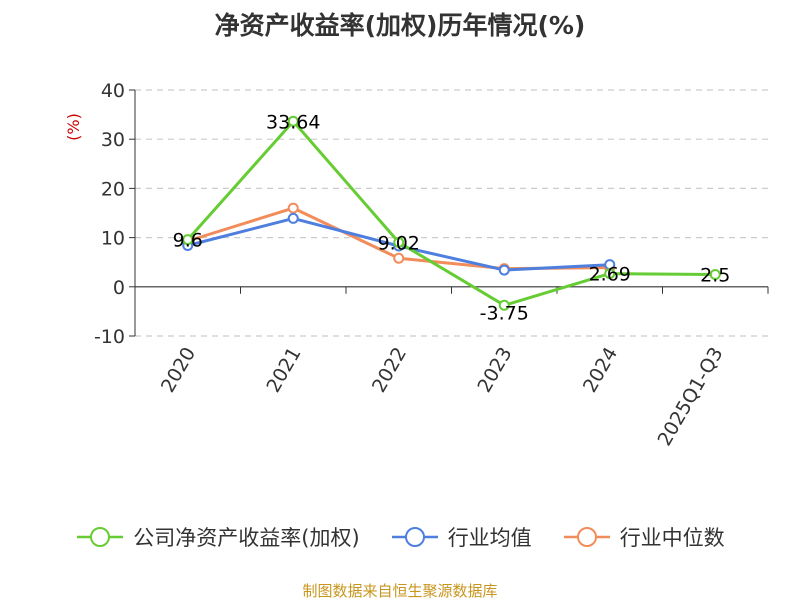 The width and height of the screenshot is (800, 601). Describe the element at coordinates (119, 288) in the screenshot. I see `y-tick-label: 0` at that location.